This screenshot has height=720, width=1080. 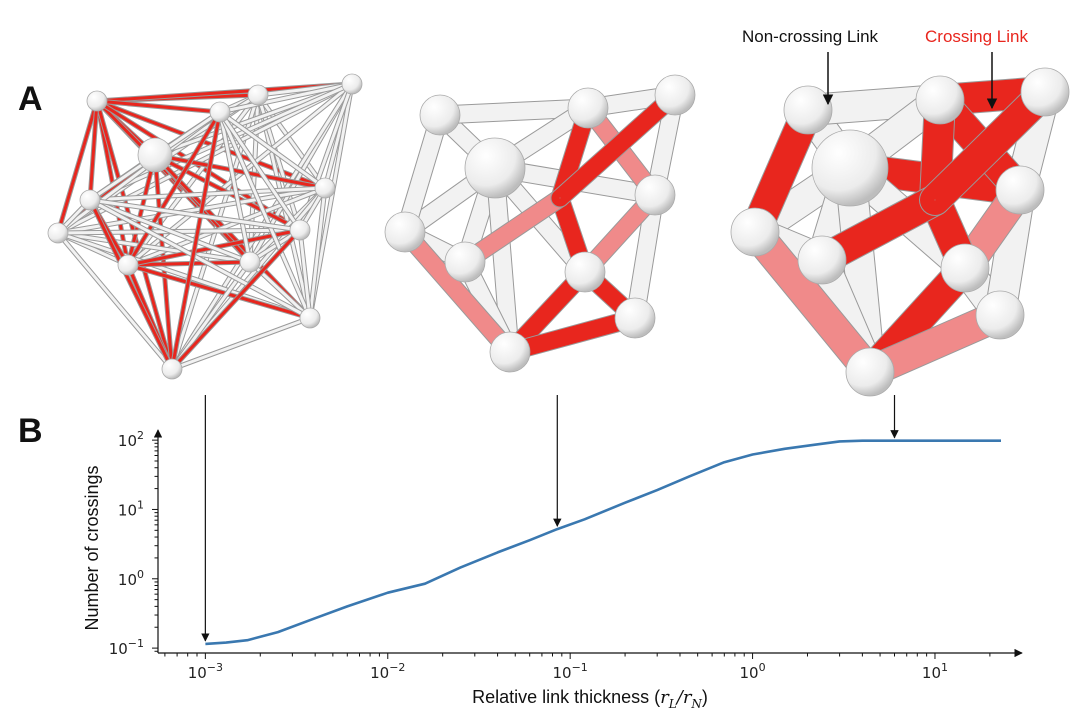 What do you see at coordinates (753, 671) in the screenshot?
I see `x-tick-label: 10⁰` at bounding box center [753, 671].